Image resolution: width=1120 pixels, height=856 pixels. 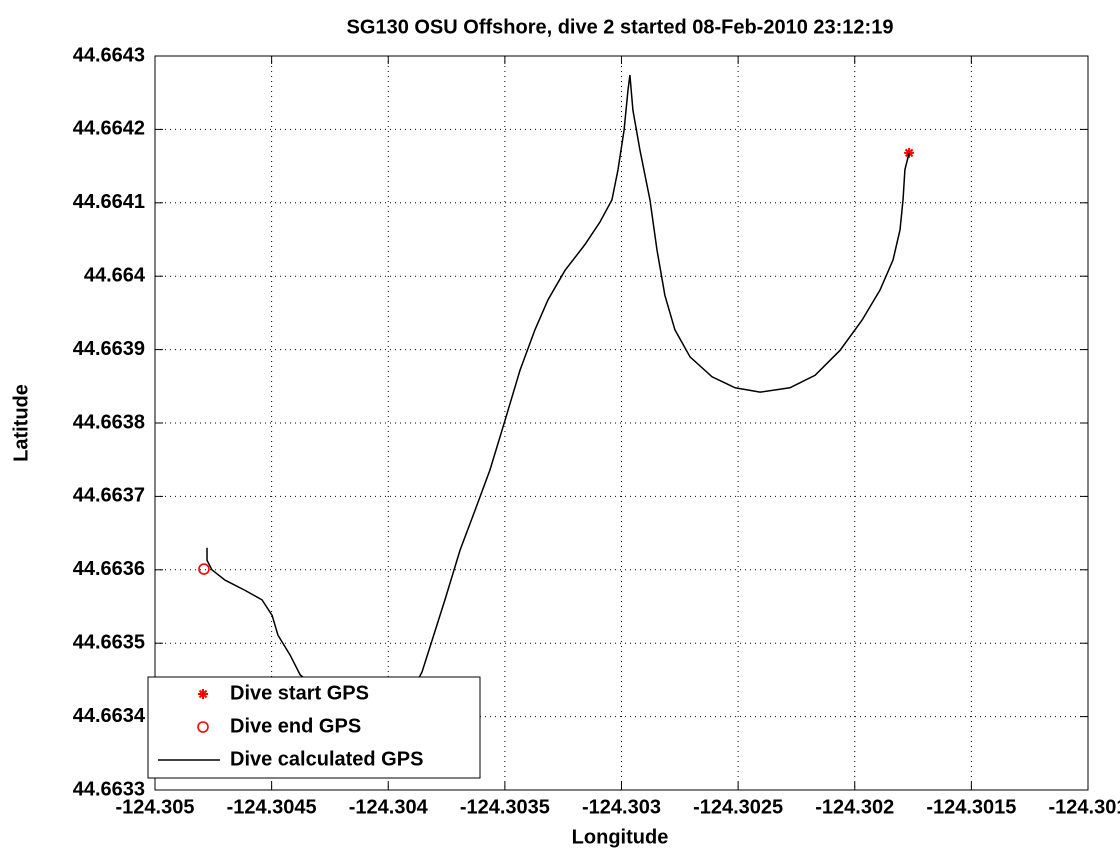 What do you see at coordinates (115, 275) in the screenshot?
I see `y-tick-label: 44.664` at bounding box center [115, 275].